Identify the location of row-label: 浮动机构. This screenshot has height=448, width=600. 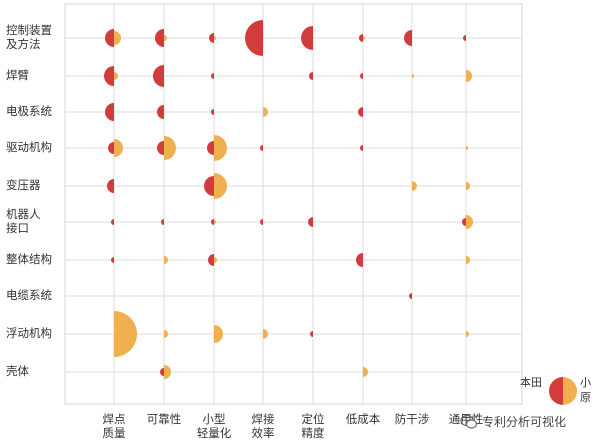
(29, 333).